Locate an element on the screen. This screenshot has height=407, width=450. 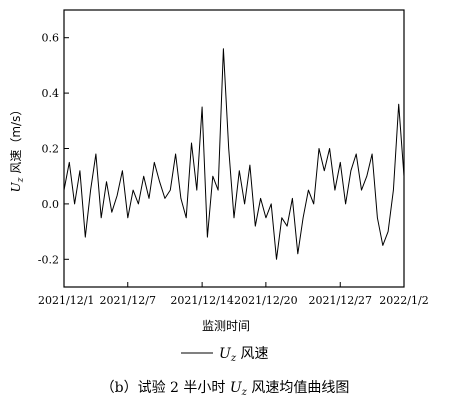
legend-label-uz: Uz 风速 is located at coordinates (244, 355).